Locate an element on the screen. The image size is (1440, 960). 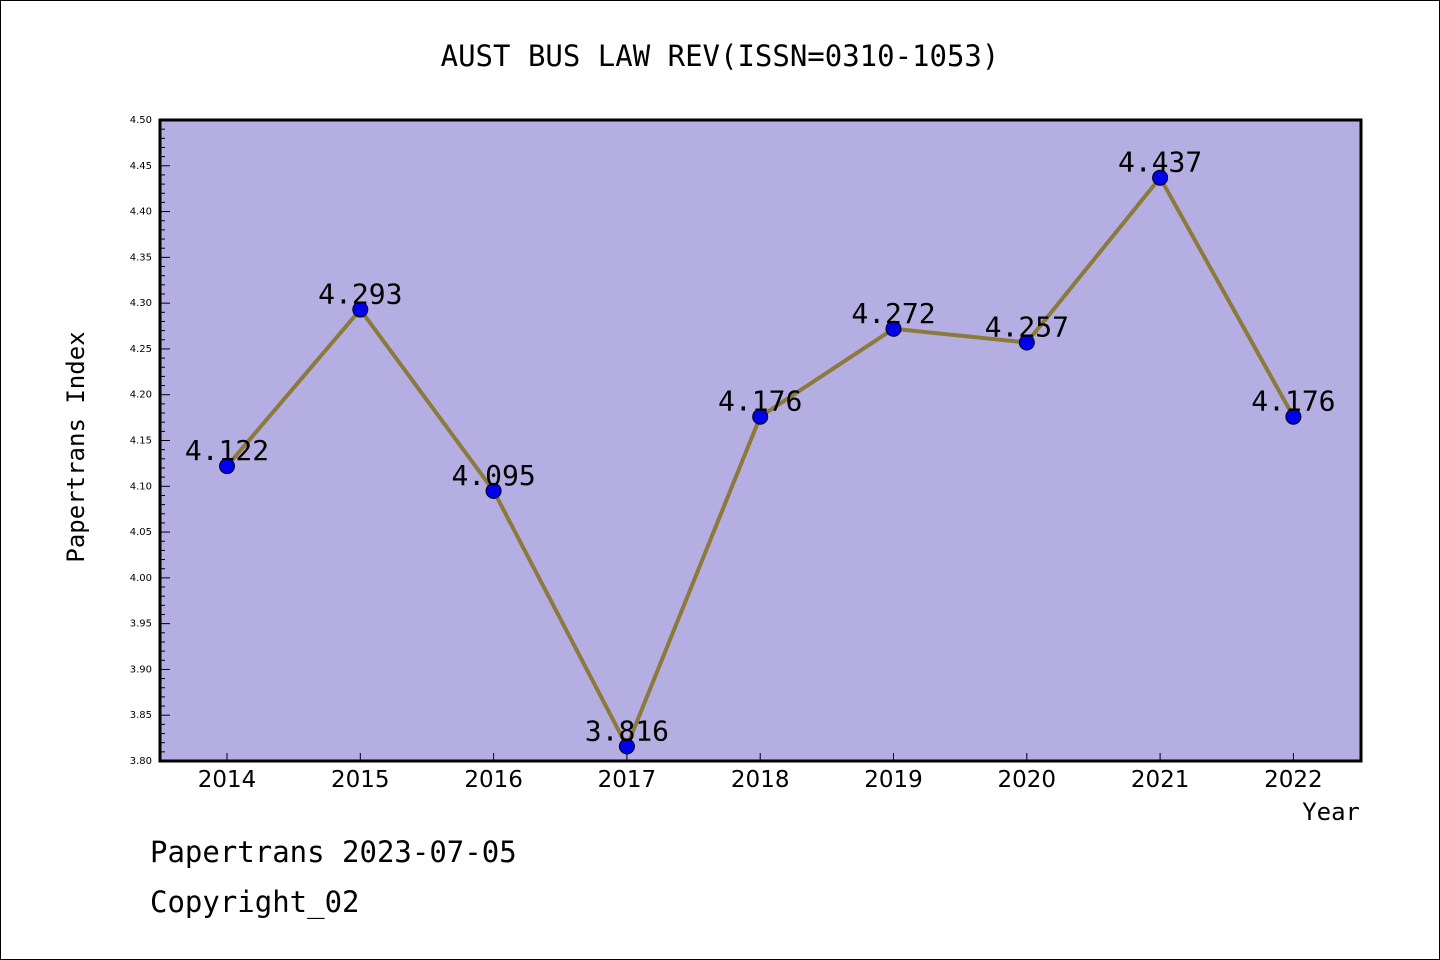
x-tick-label: 2021 is located at coordinates (1160, 780).